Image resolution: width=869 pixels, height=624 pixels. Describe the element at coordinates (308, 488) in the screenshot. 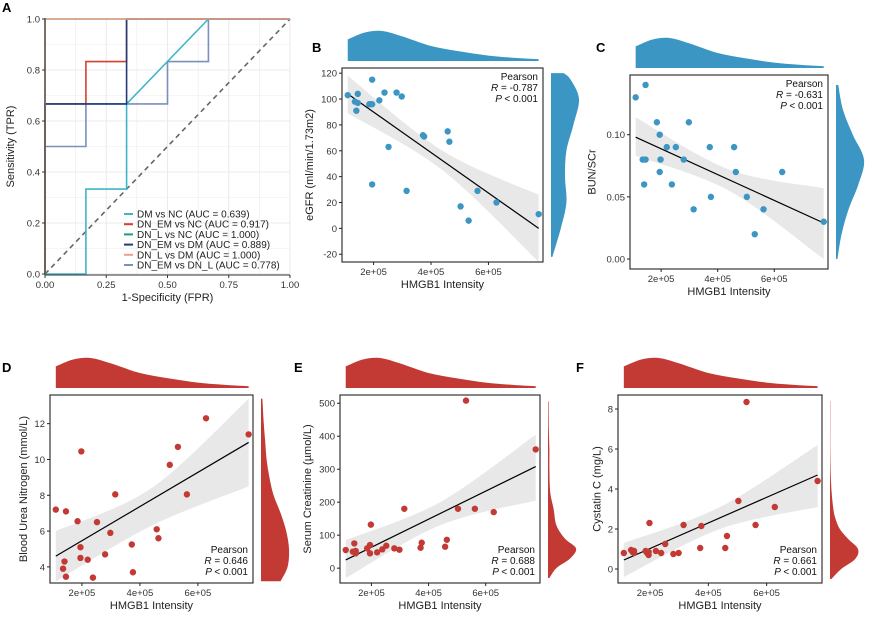

I see `y-axis-title: Serum Creatinine (µmol/L)` at that location.